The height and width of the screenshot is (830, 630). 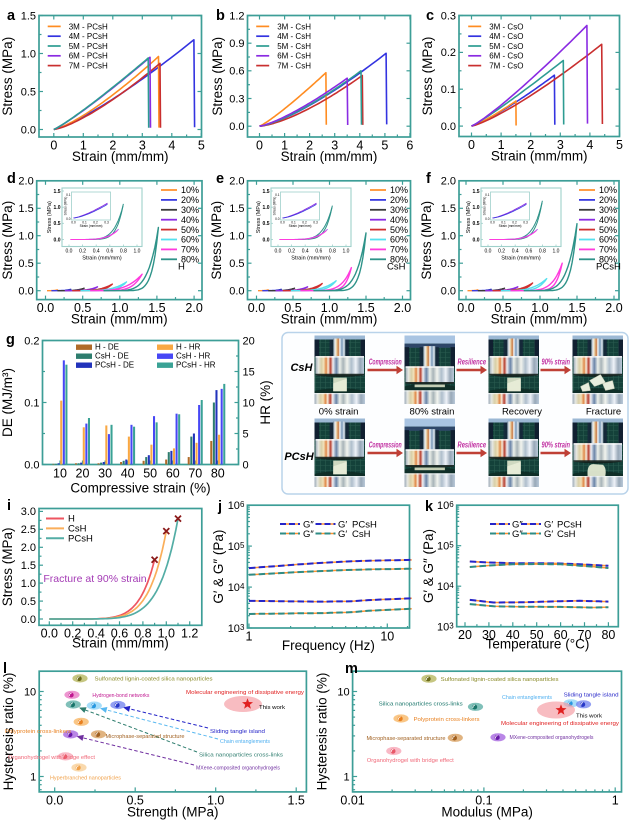 What do you see at coordinates (552, 738) in the screenshot?
I see `svg-text:MXene-composited organohydroge: MXene-composited organohydrogels` at bounding box center [552, 738].